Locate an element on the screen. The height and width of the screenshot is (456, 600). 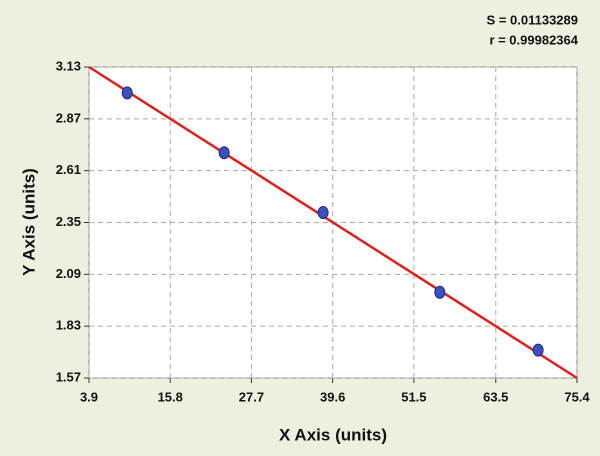
y-tick-label: 2.61 is located at coordinates (68, 169).